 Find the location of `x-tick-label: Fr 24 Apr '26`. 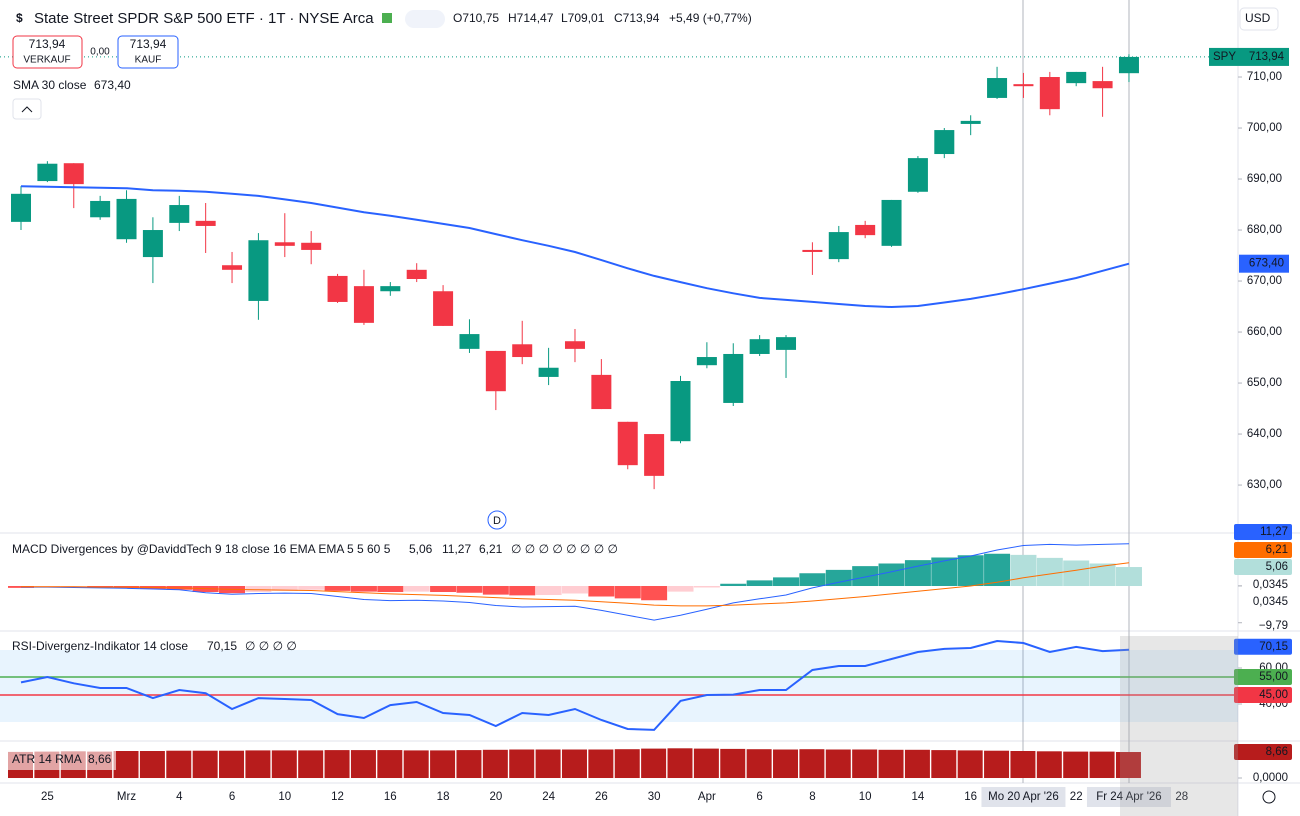

x-tick-label: Fr 24 Apr '26 is located at coordinates (1128, 797).